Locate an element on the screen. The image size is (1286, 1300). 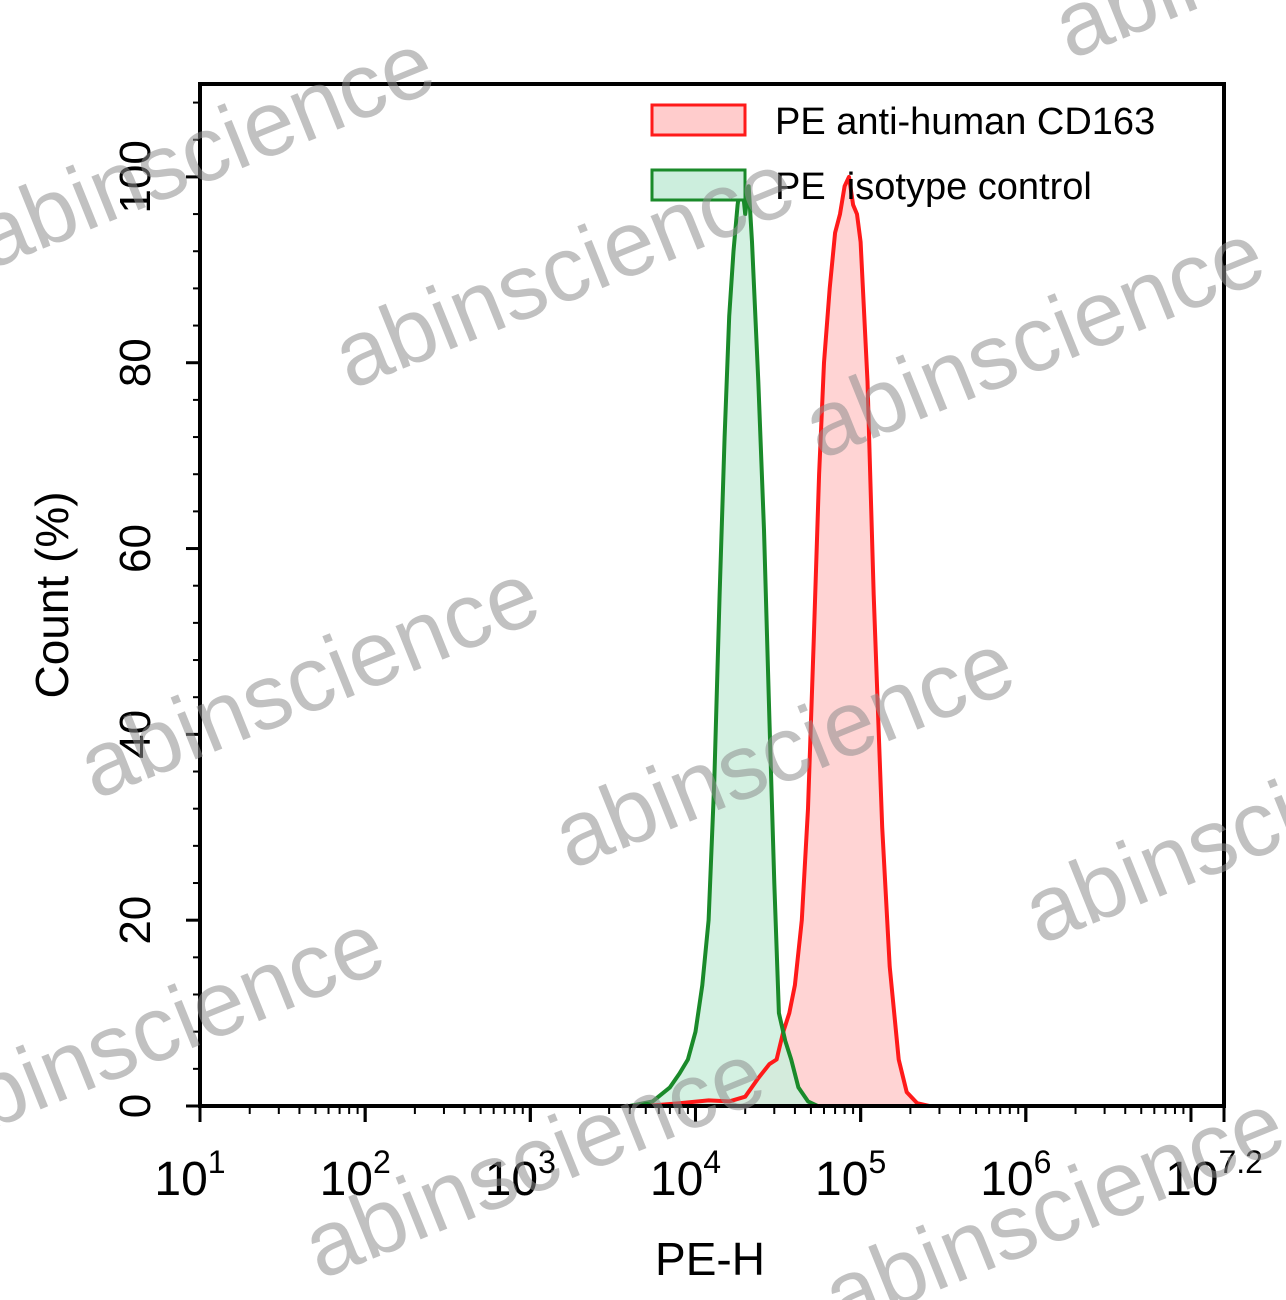
y-tick-label: 80 is located at coordinates (135, 362).